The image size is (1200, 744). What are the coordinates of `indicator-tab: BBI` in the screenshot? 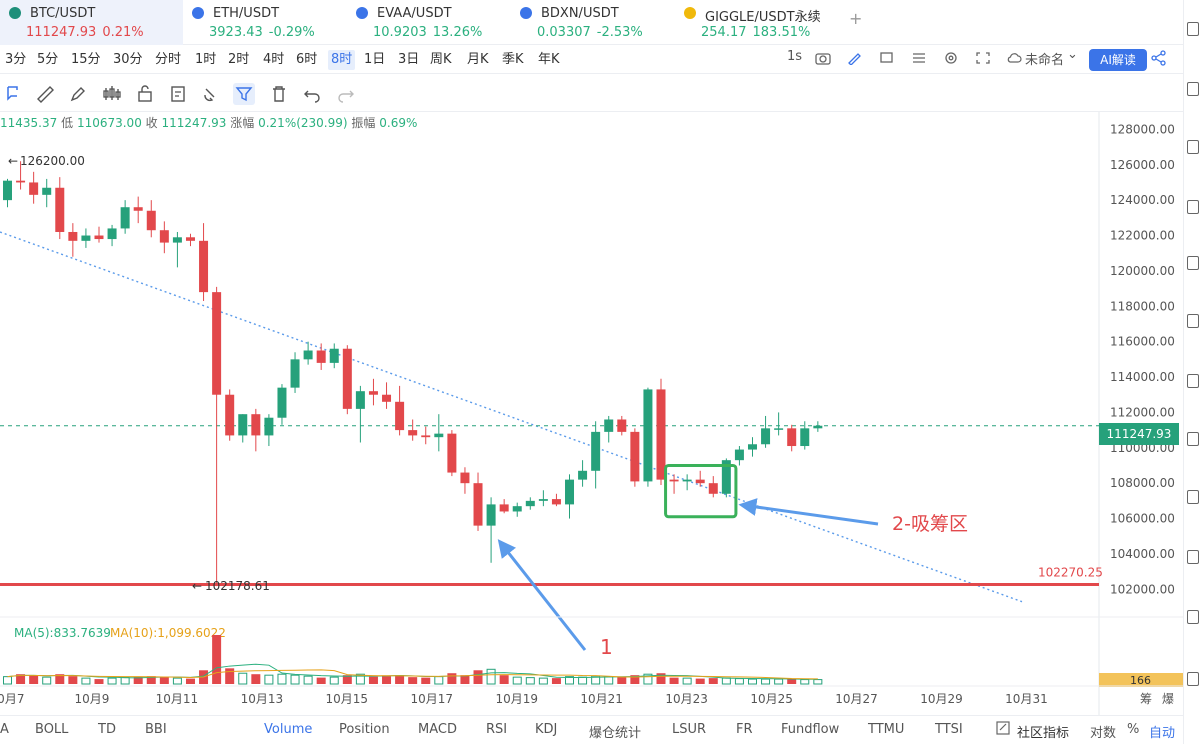 It's located at (156, 729).